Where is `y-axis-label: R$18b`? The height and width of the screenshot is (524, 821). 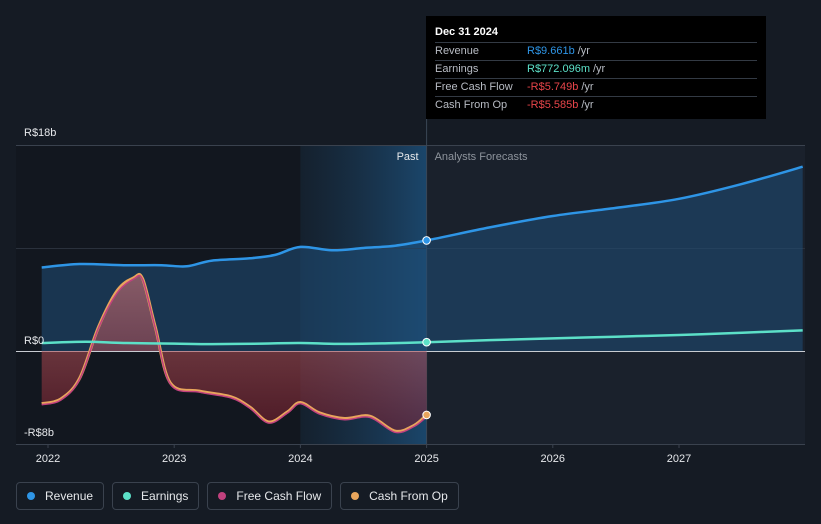
y-axis-label: R$18b is located at coordinates (40, 133).